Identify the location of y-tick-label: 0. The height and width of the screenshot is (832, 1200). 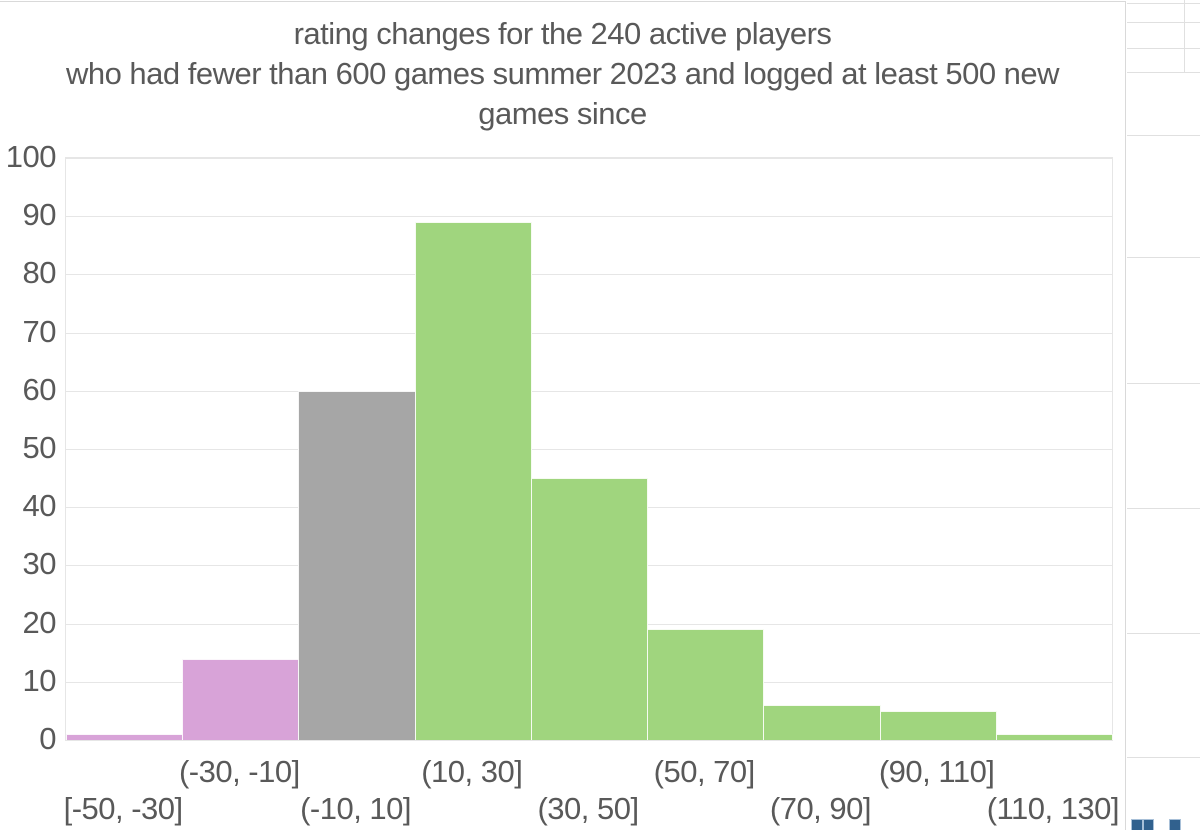
(47, 738).